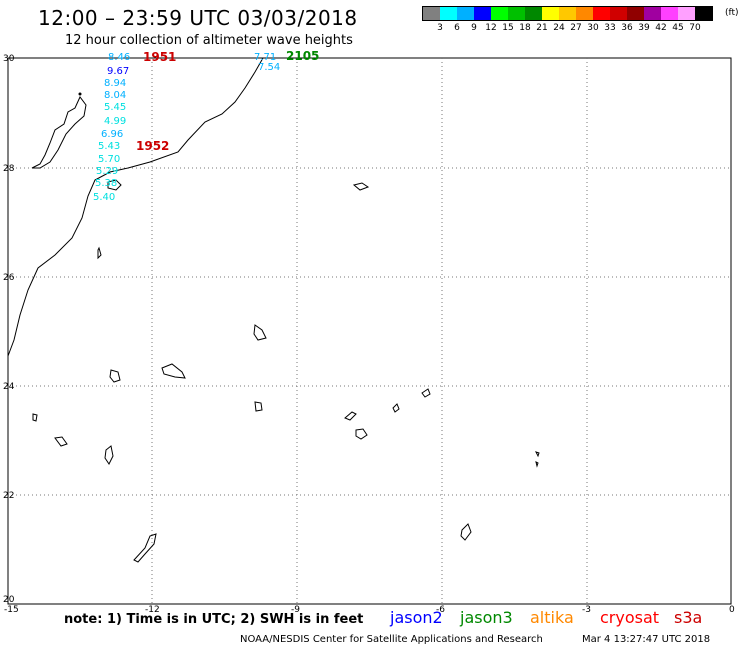  Describe the element at coordinates (630, 617) in the screenshot. I see `satellite-cryosat: cryosat` at that location.